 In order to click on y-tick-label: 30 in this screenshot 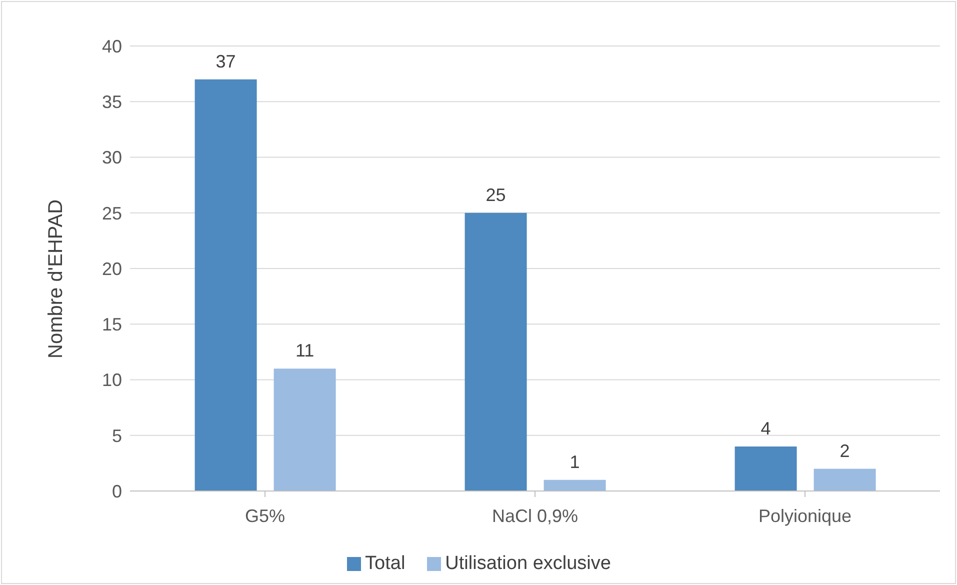, I will do `click(112, 158)`.